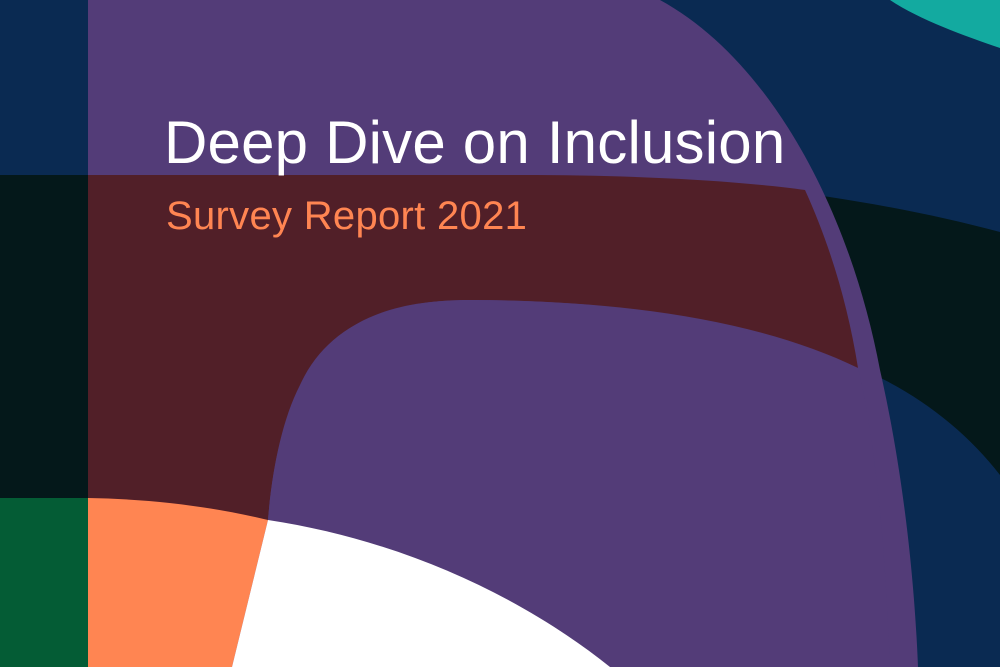  I want to click on teal-corner-shape, so click(945, 24).